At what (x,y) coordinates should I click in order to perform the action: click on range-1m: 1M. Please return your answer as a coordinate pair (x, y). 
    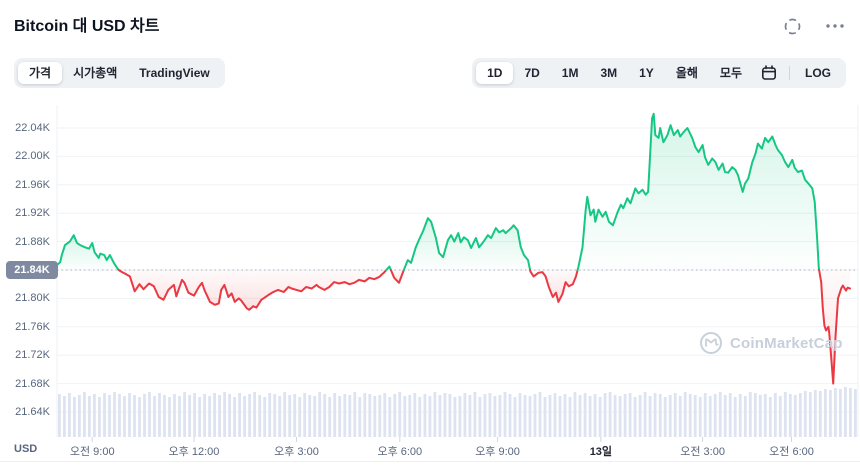
    Looking at the image, I should click on (570, 73).